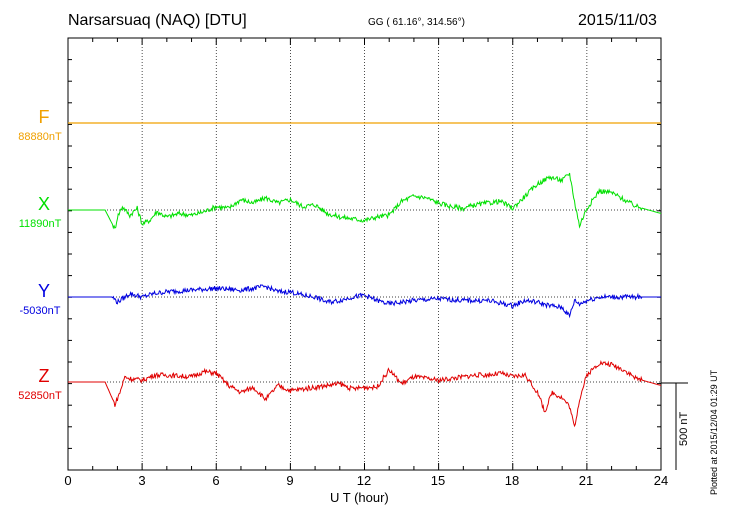  I want to click on x-tick-label: 3, so click(142, 480).